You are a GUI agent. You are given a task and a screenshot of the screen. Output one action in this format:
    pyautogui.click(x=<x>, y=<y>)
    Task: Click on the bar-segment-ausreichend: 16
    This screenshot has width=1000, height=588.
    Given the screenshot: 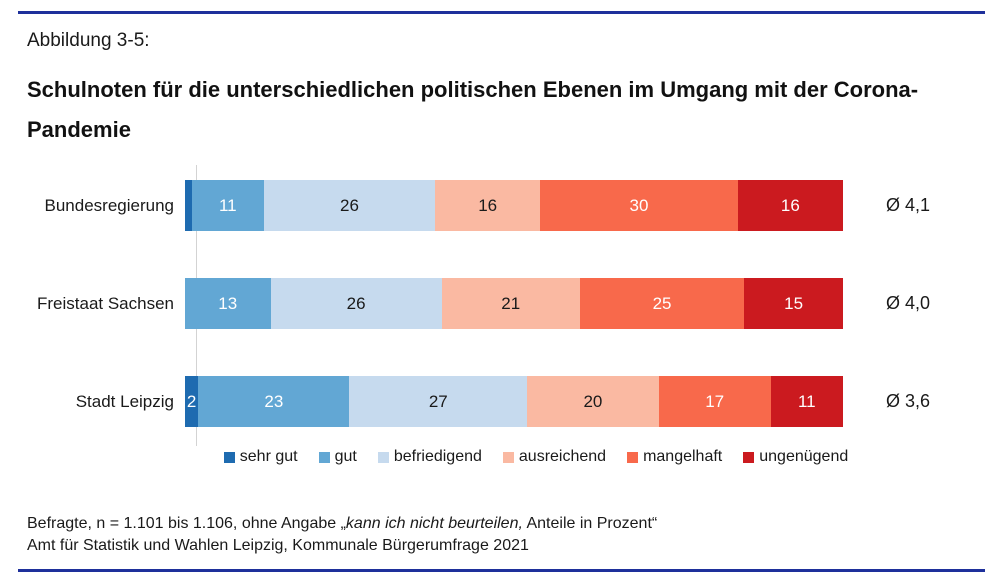 What is the action you would take?
    pyautogui.click(x=488, y=205)
    